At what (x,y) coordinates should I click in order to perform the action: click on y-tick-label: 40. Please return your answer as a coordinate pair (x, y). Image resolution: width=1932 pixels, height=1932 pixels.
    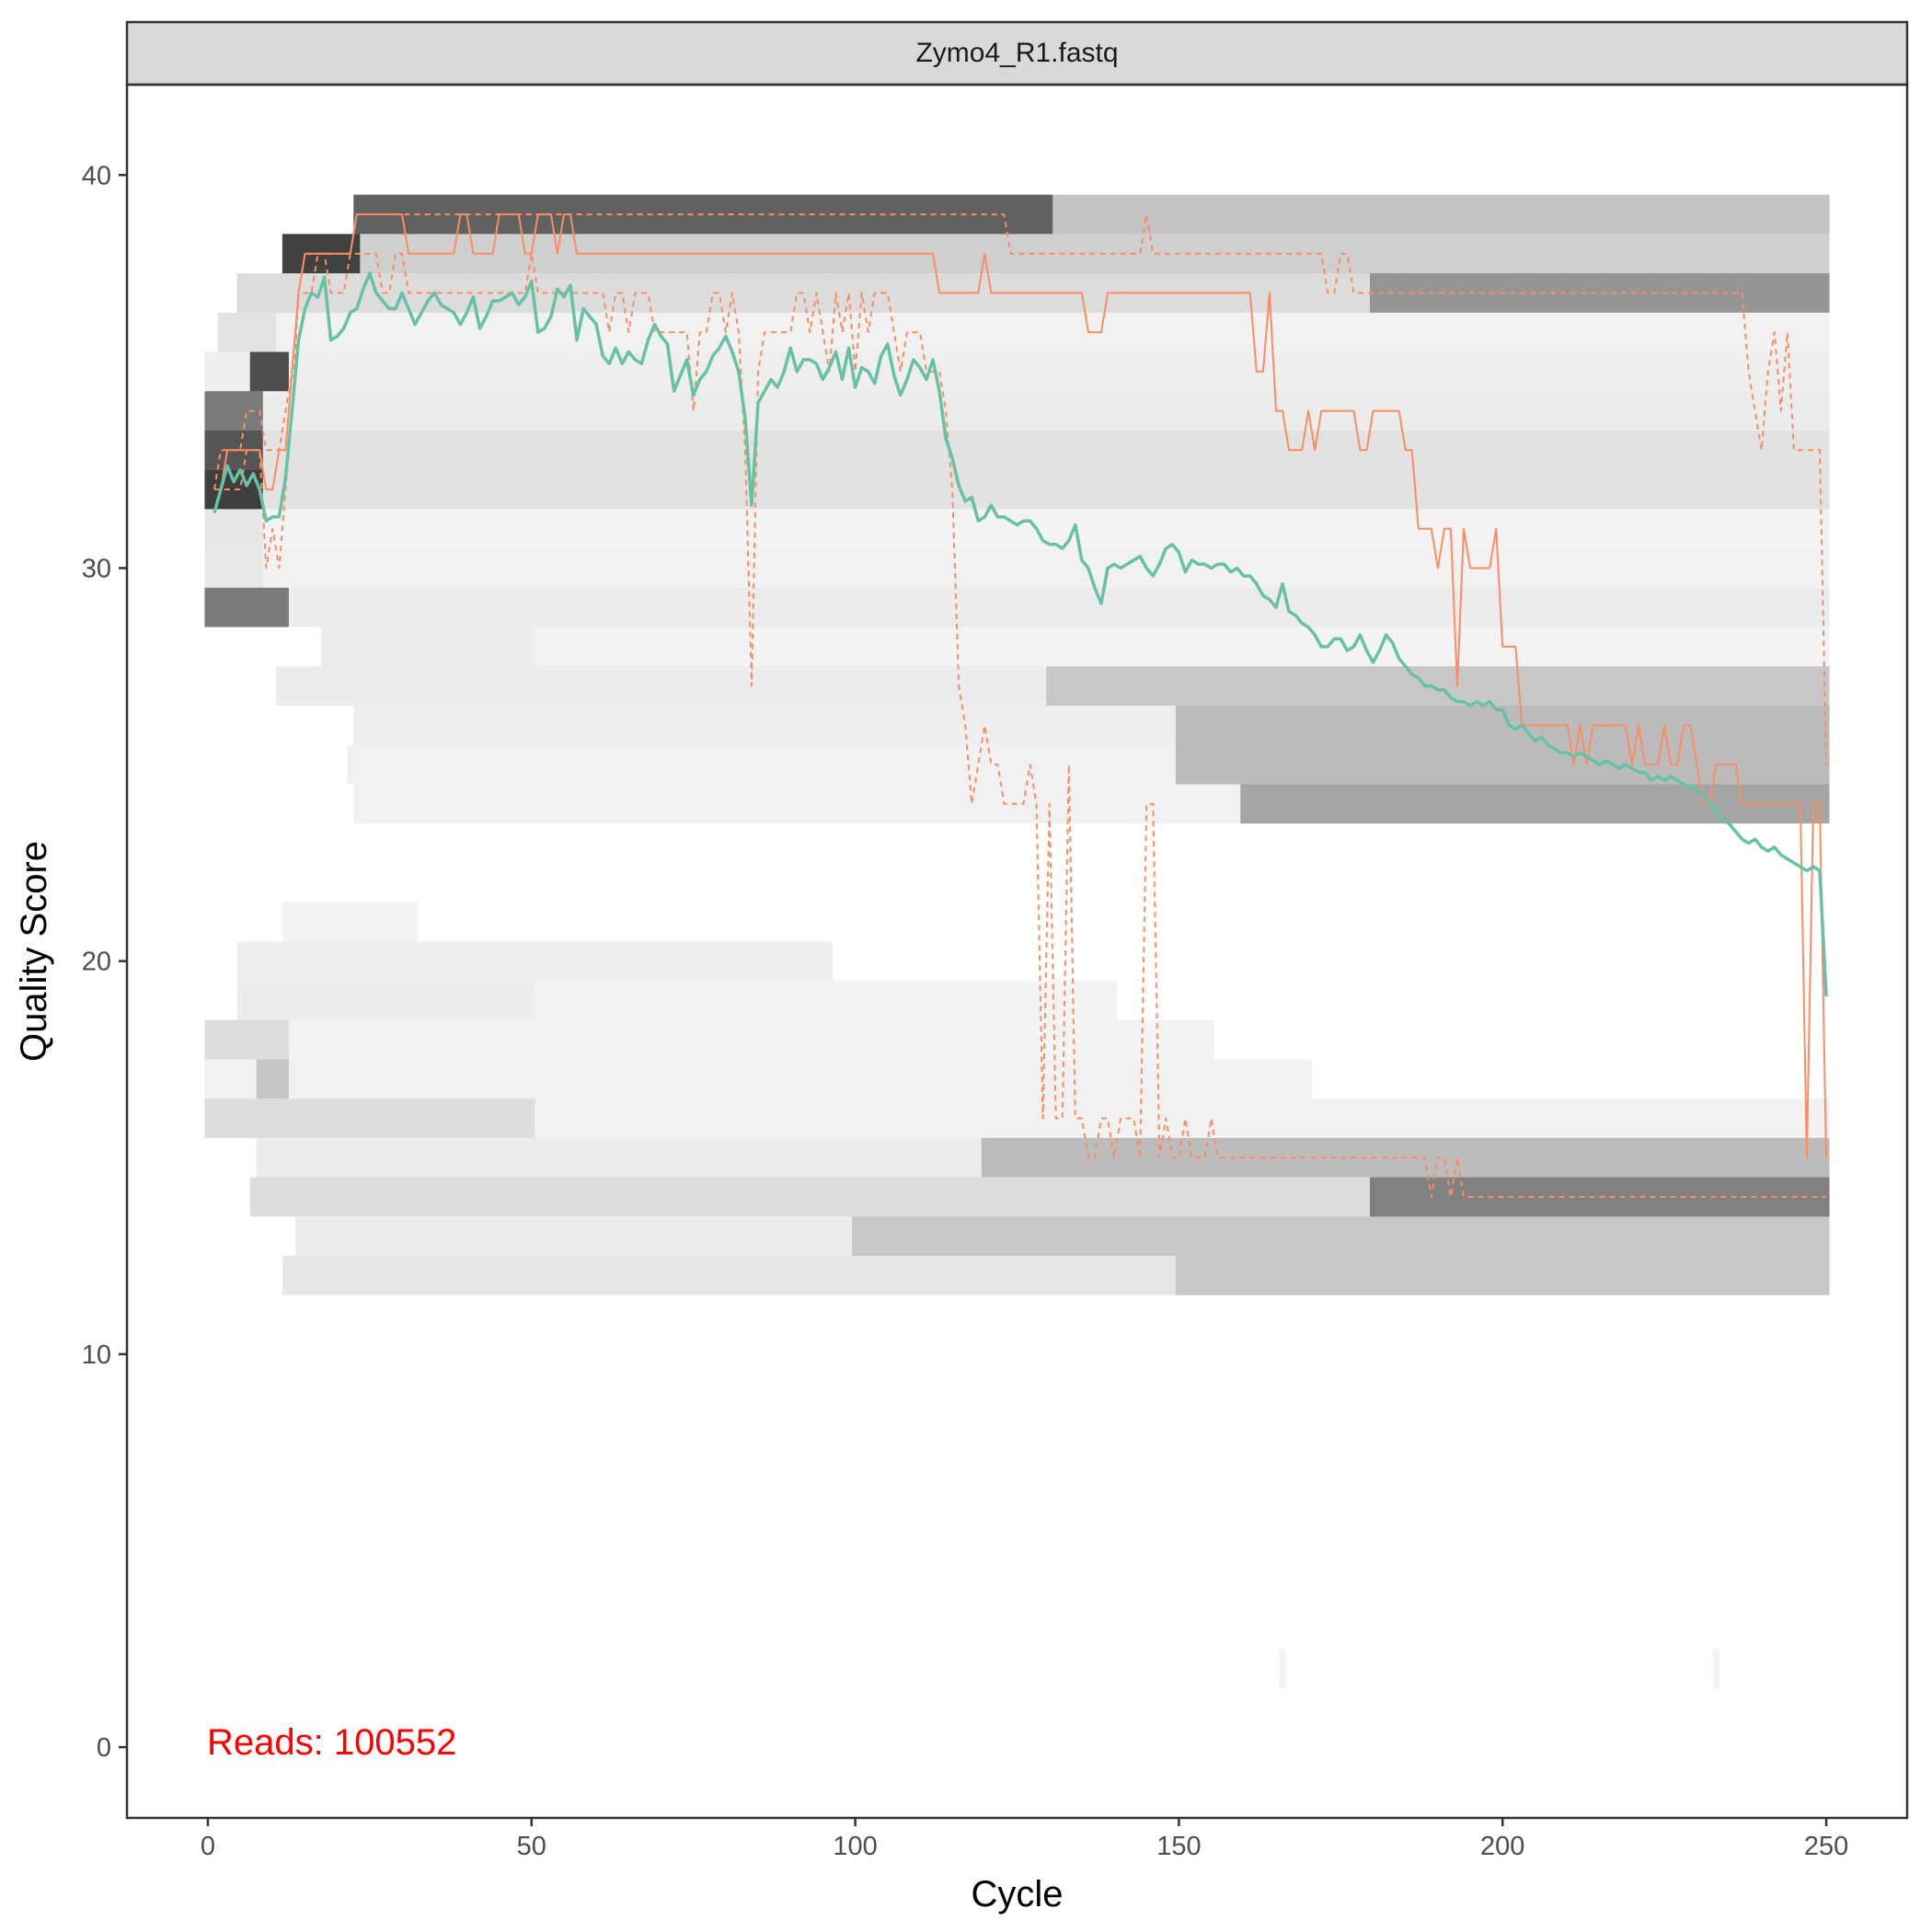
    Looking at the image, I should click on (96, 175).